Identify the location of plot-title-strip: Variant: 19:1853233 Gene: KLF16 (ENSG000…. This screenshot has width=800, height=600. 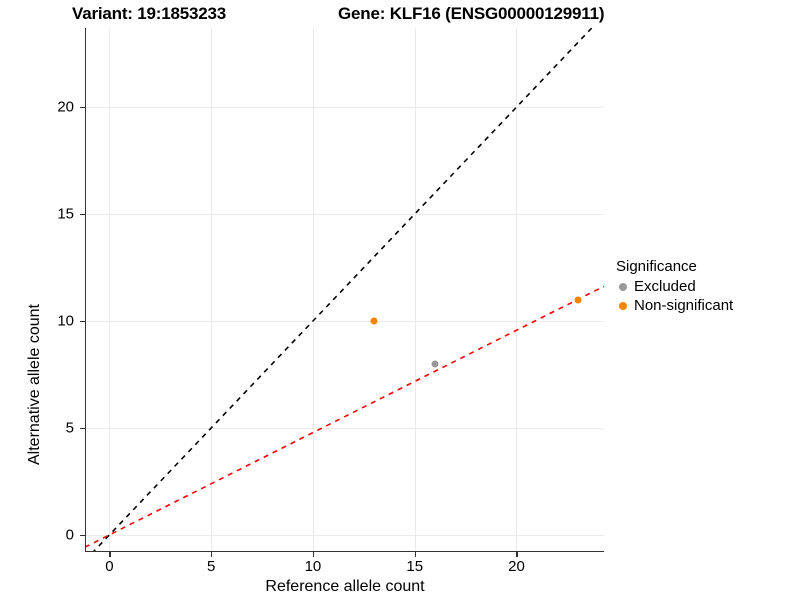
(400, 14).